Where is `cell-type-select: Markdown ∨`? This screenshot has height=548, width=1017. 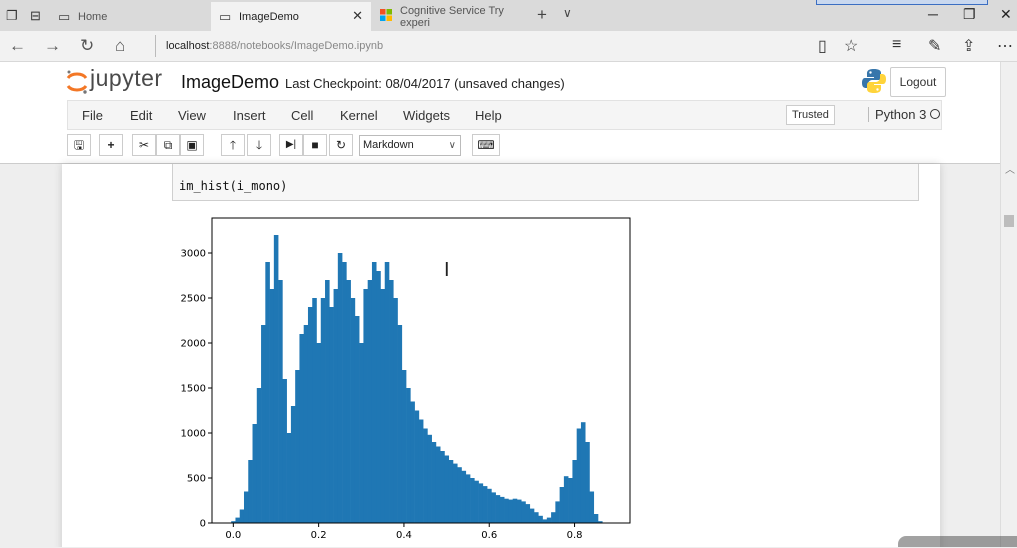 cell-type-select: Markdown ∨ is located at coordinates (410, 145).